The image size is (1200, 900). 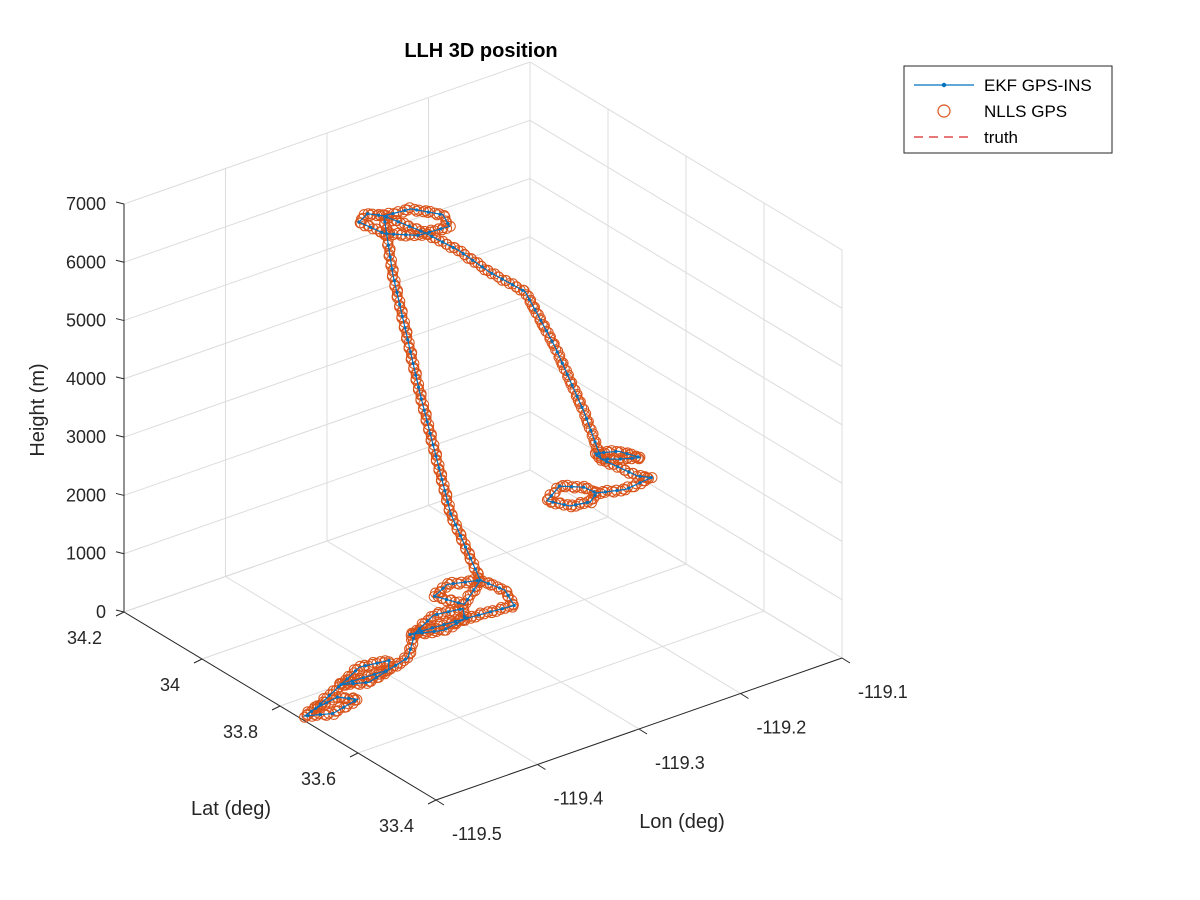 What do you see at coordinates (120, 614) in the screenshot?
I see `y-tick-mark` at bounding box center [120, 614].